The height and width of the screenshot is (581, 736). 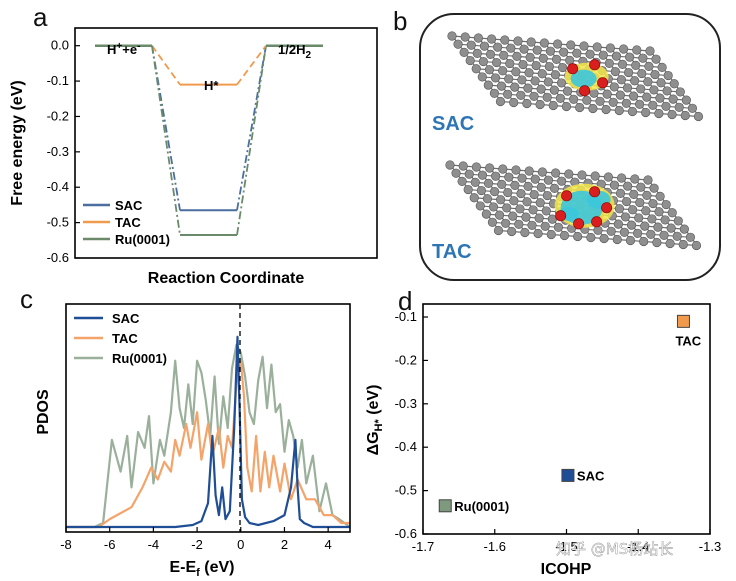 I want to click on panel-a-y-tick-label: 0.0, so click(x=60, y=45).